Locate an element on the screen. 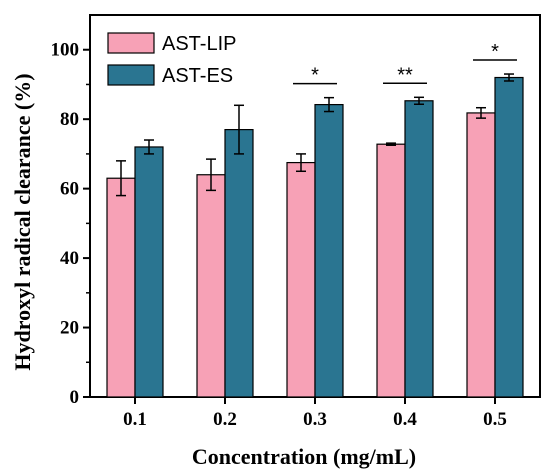 The height and width of the screenshot is (475, 550). y-tick-label: 80 is located at coordinates (69, 119).